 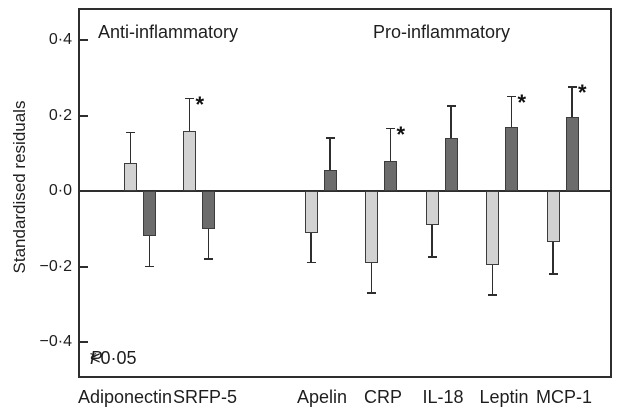 I want to click on x-label-il-18: IL-18, so click(x=443, y=397).